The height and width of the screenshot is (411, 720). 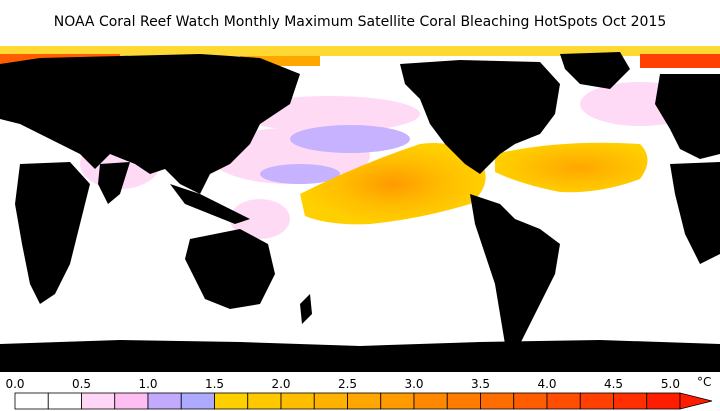 What do you see at coordinates (480, 384) in the screenshot?
I see `colorbar-tick-label: 3.5` at bounding box center [480, 384].